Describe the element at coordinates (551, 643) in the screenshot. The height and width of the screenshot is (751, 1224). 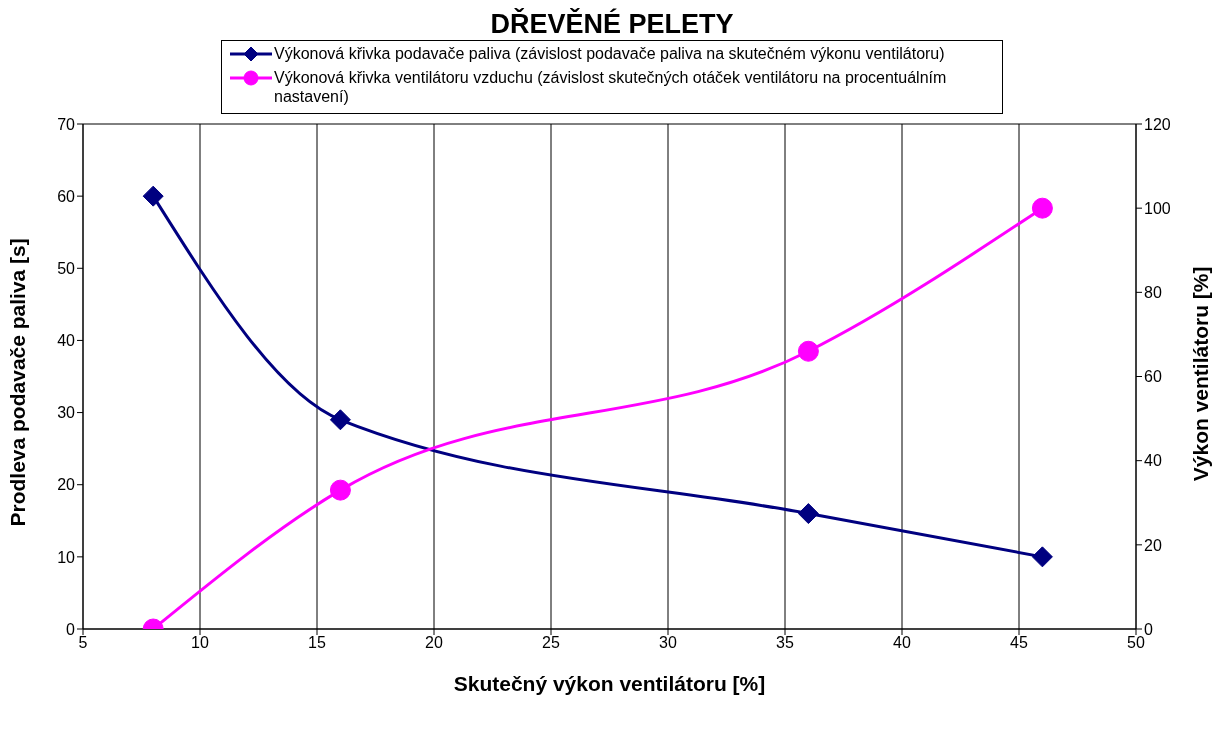
I see `x-tick-label: 25` at that location.